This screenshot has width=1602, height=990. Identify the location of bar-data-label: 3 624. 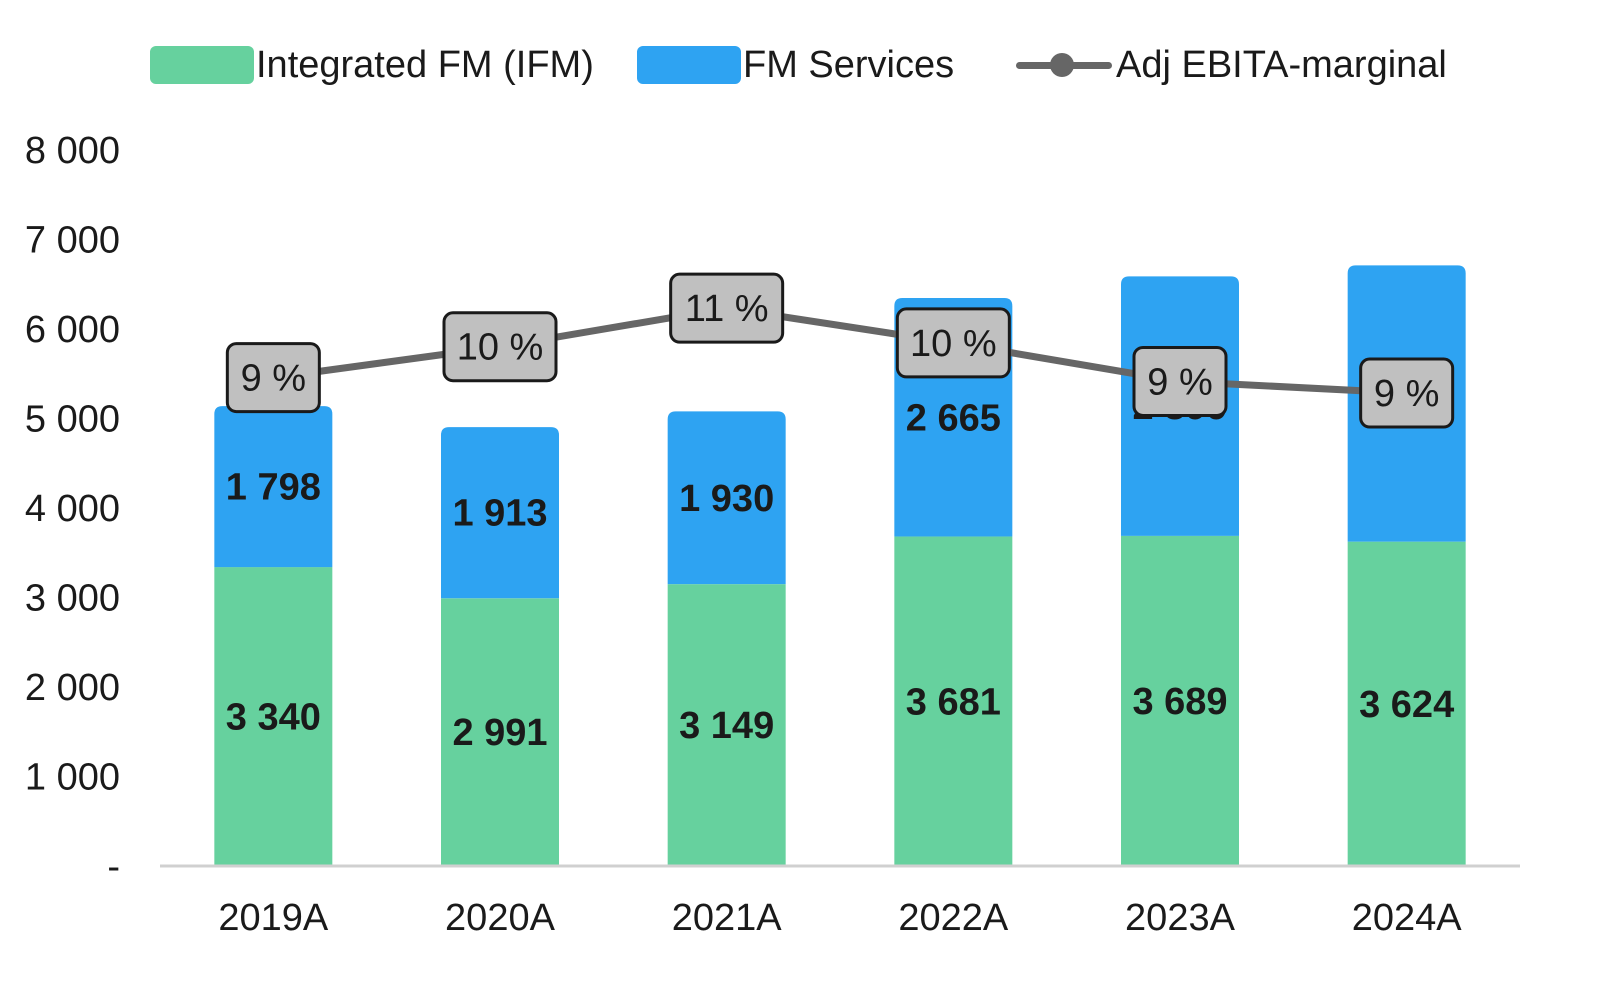
(1406, 705).